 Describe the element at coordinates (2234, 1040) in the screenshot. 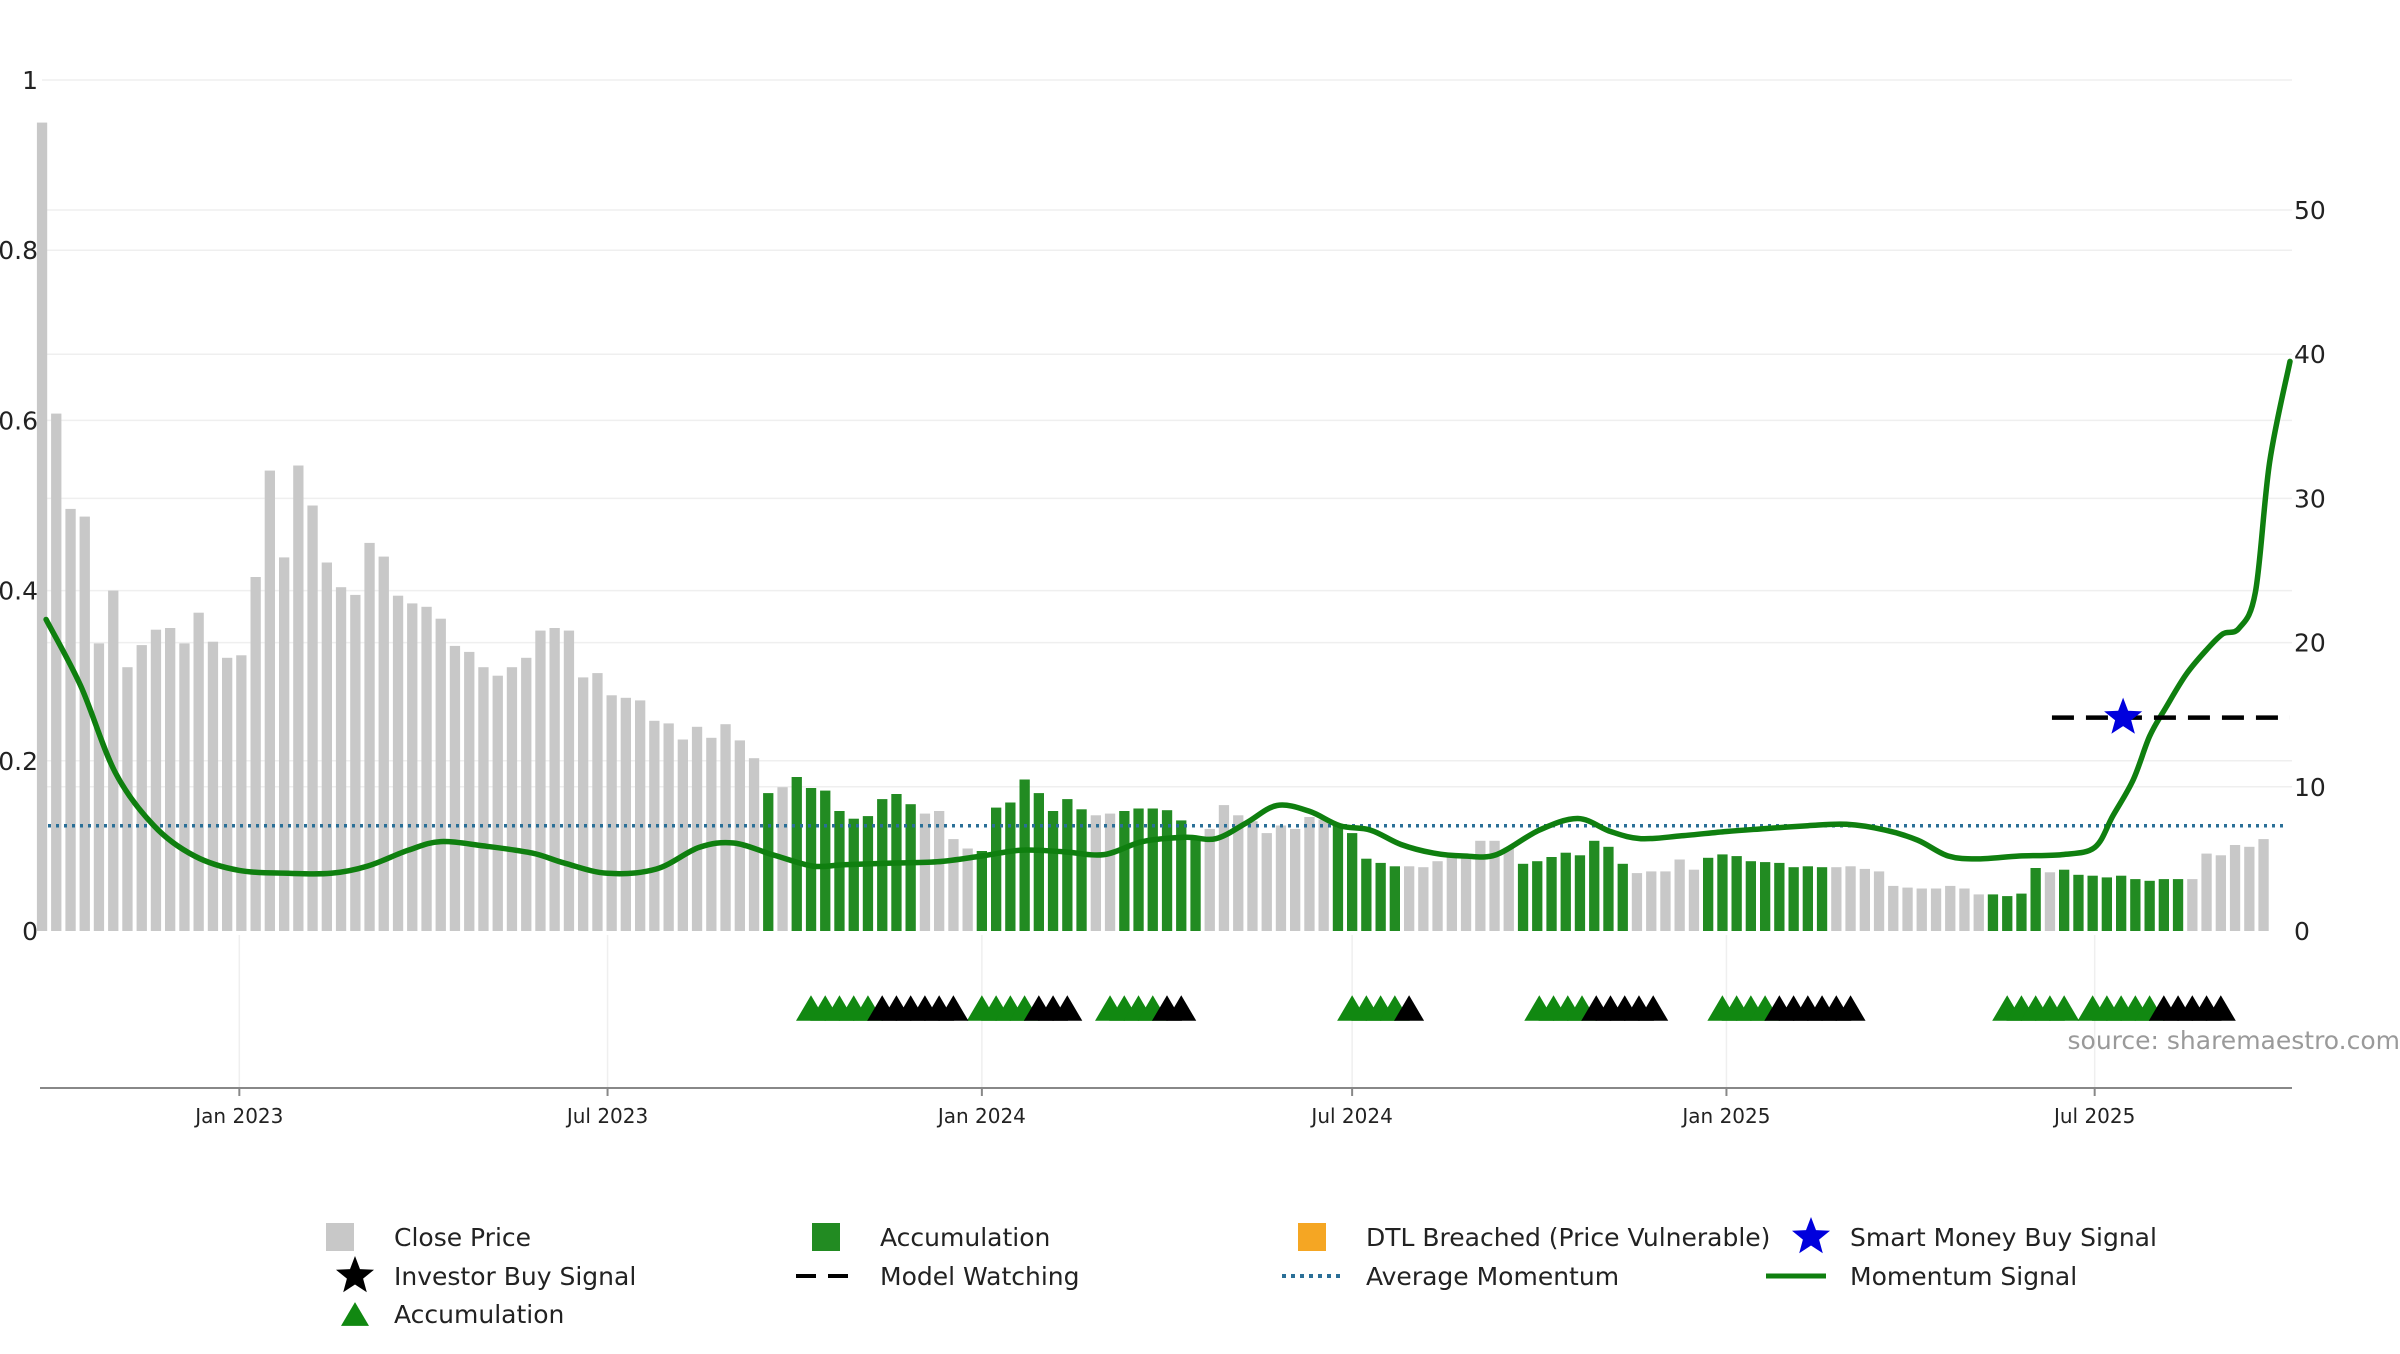

I see `source-label: source: sharemaestro.com` at that location.